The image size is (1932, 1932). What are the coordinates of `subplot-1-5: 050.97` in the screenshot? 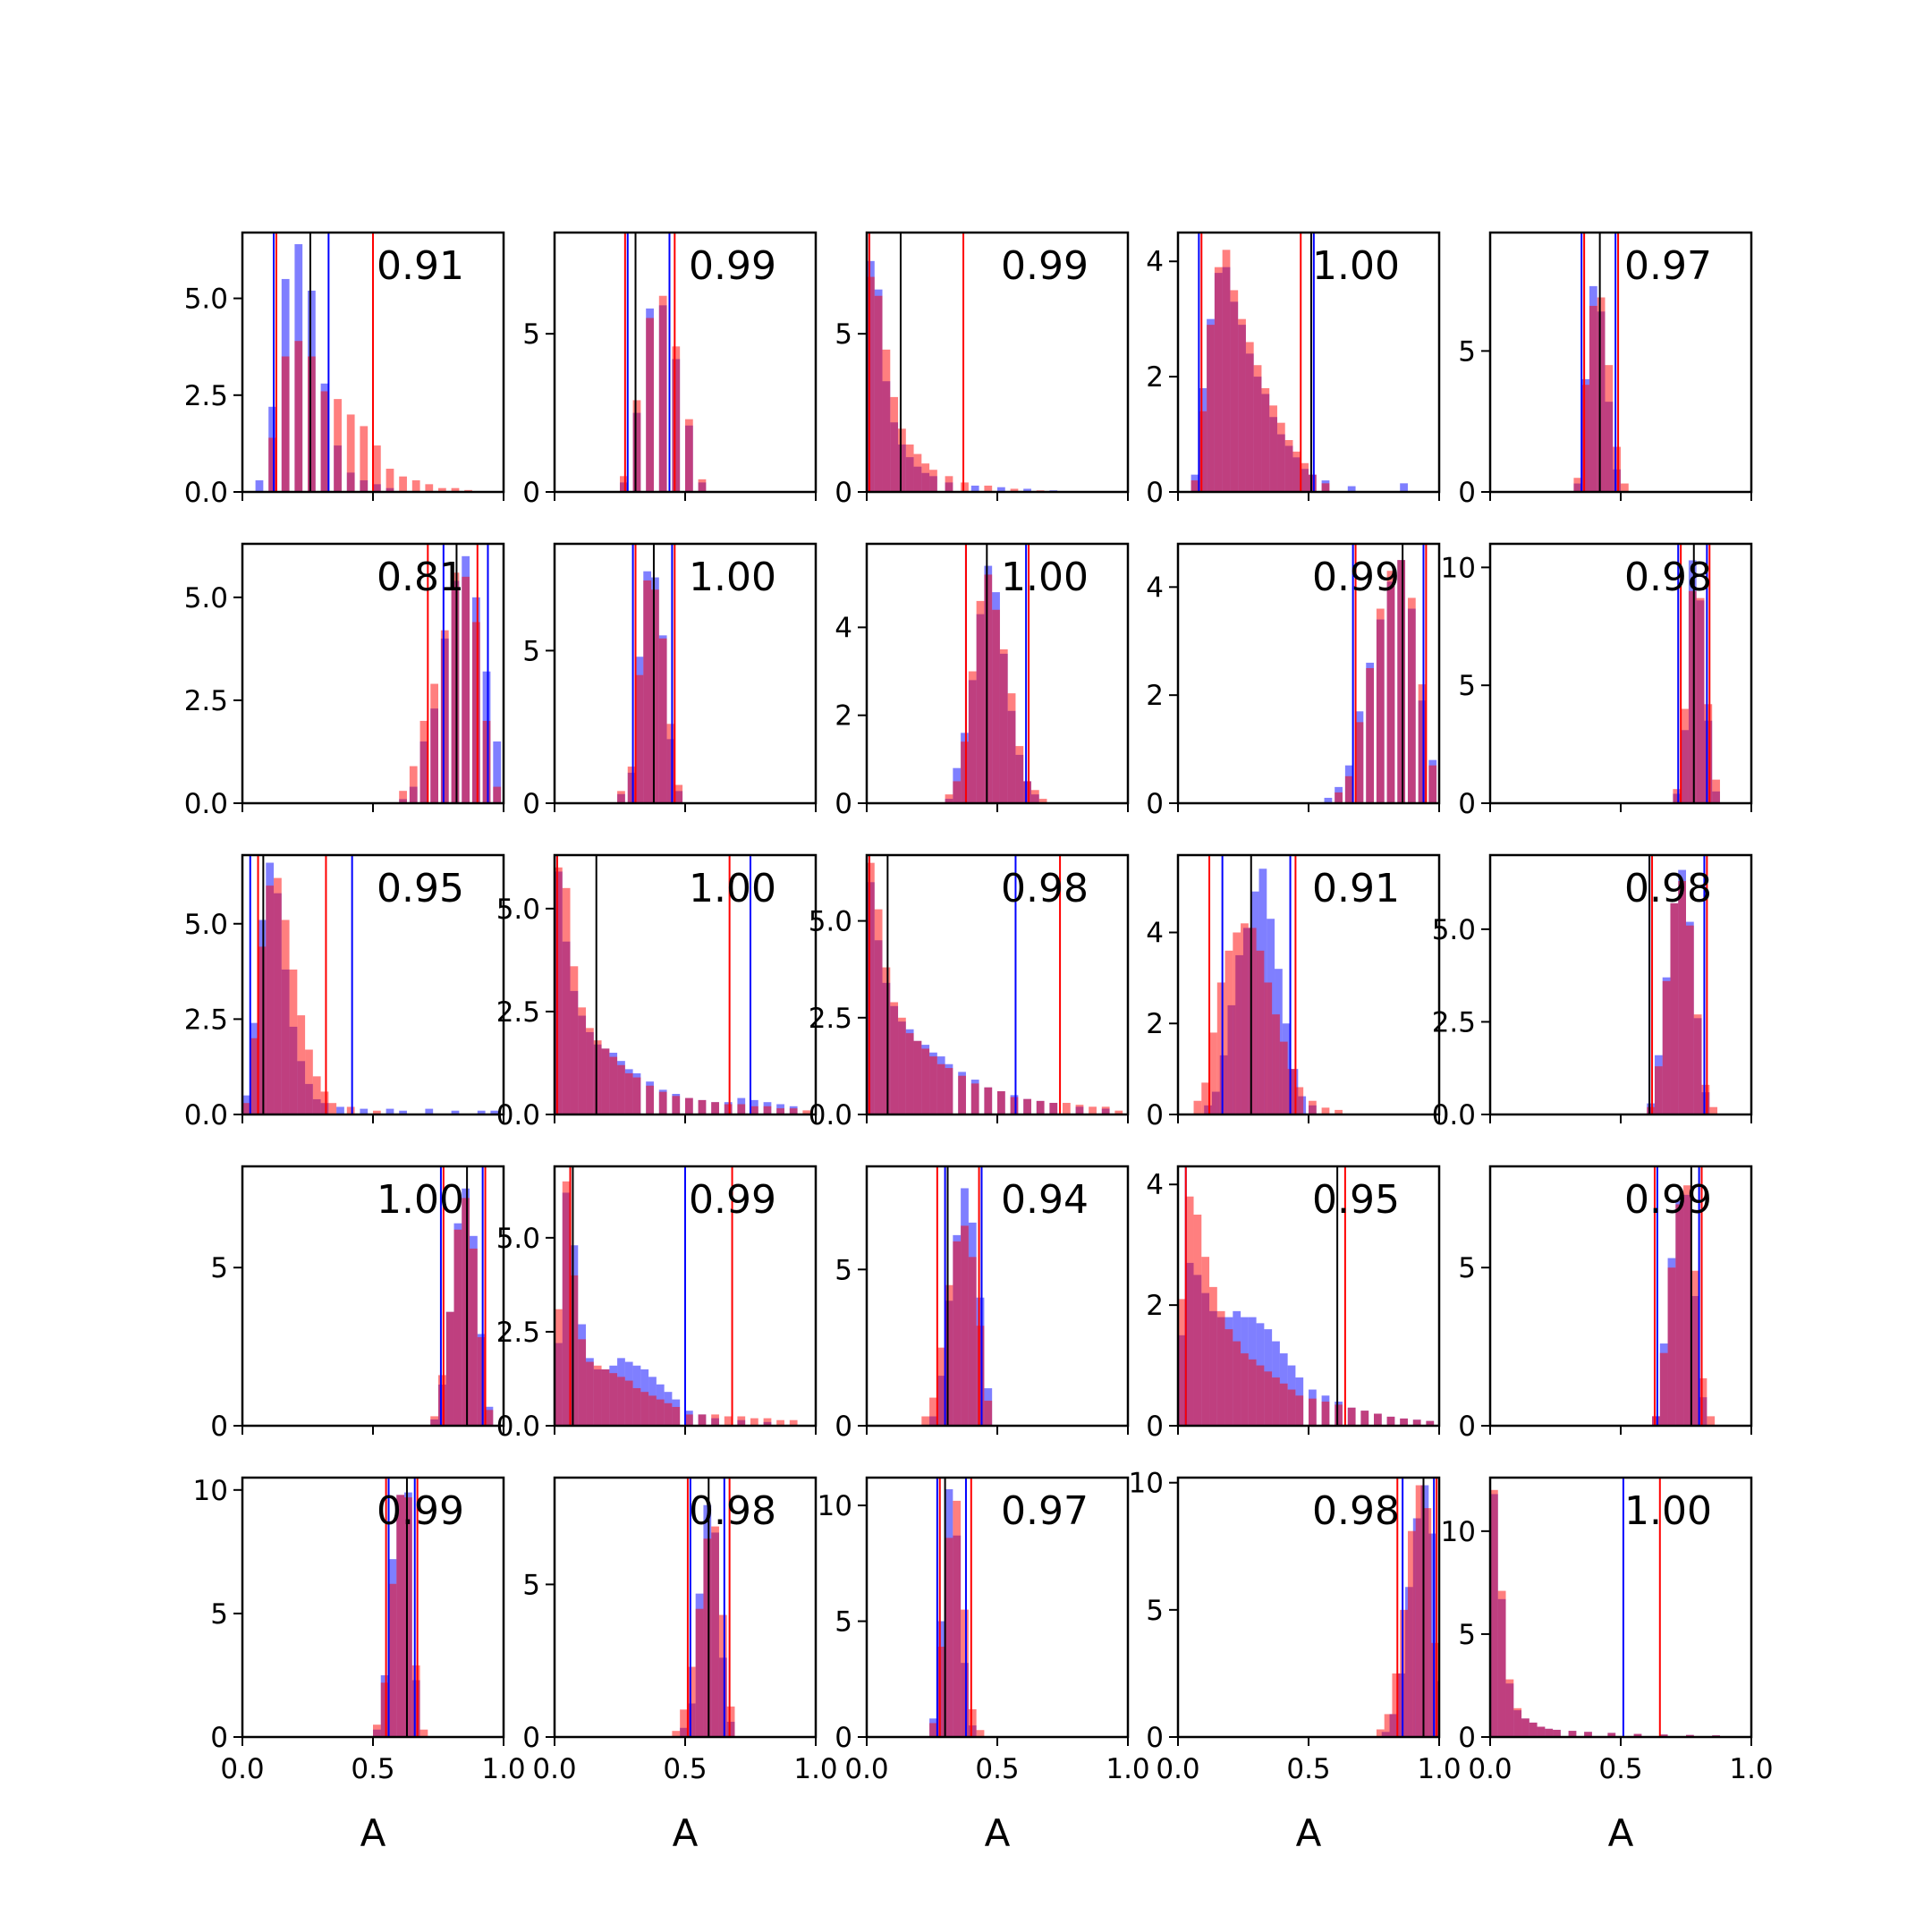 It's located at (1605, 370).